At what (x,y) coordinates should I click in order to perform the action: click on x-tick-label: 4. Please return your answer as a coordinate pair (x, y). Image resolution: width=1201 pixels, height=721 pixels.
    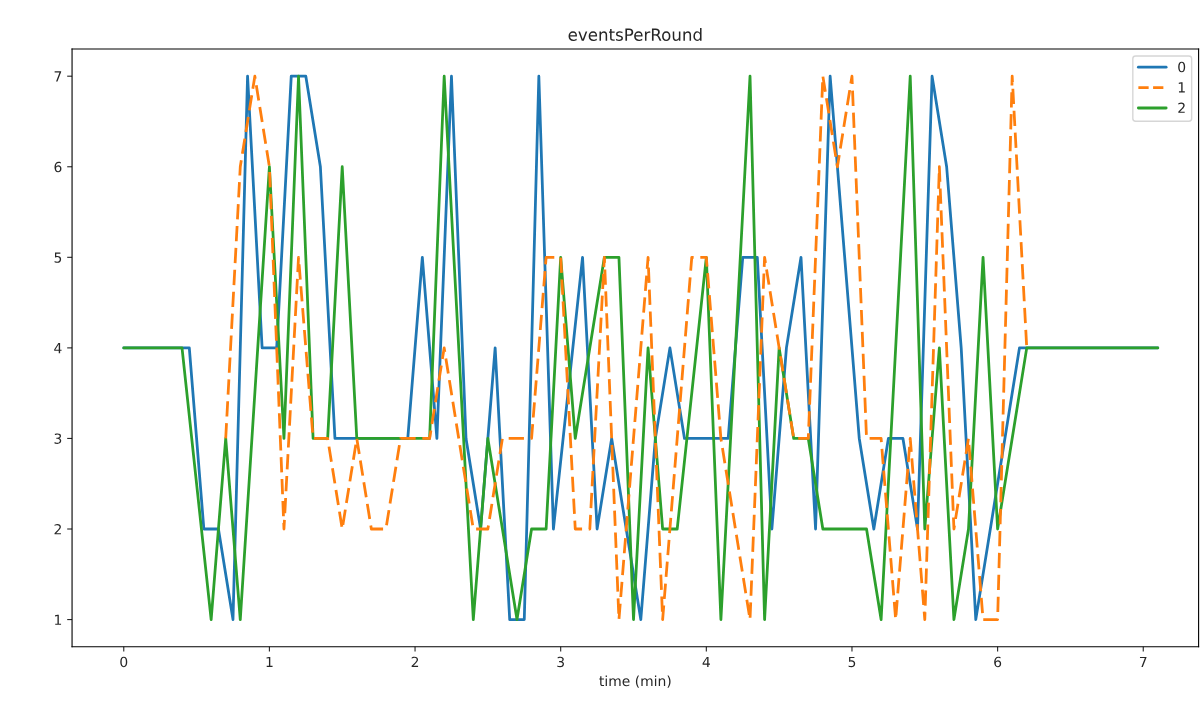
    Looking at the image, I should click on (706, 662).